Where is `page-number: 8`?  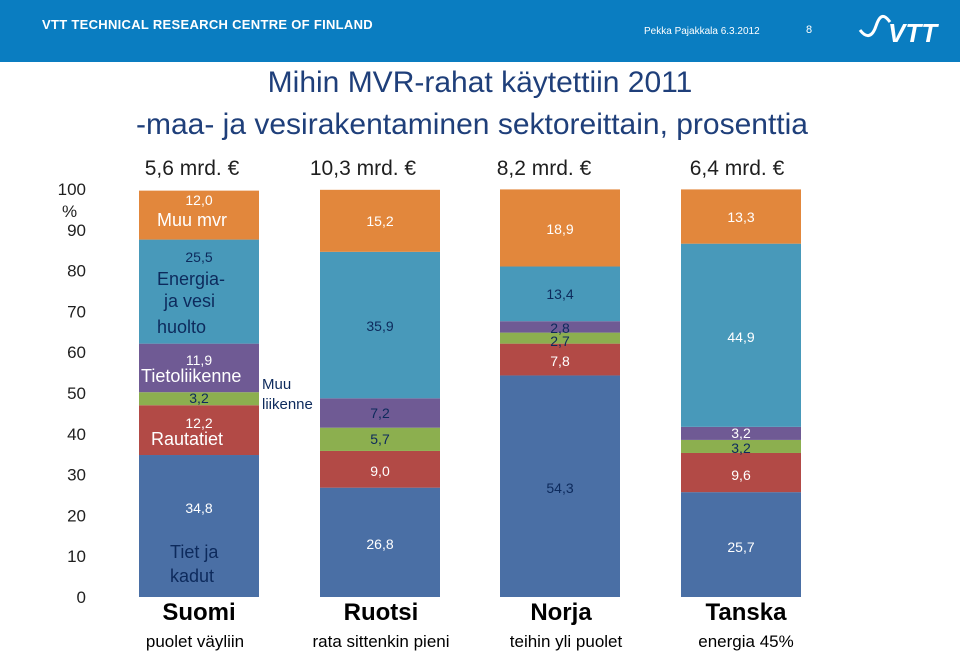 page-number: 8 is located at coordinates (809, 30).